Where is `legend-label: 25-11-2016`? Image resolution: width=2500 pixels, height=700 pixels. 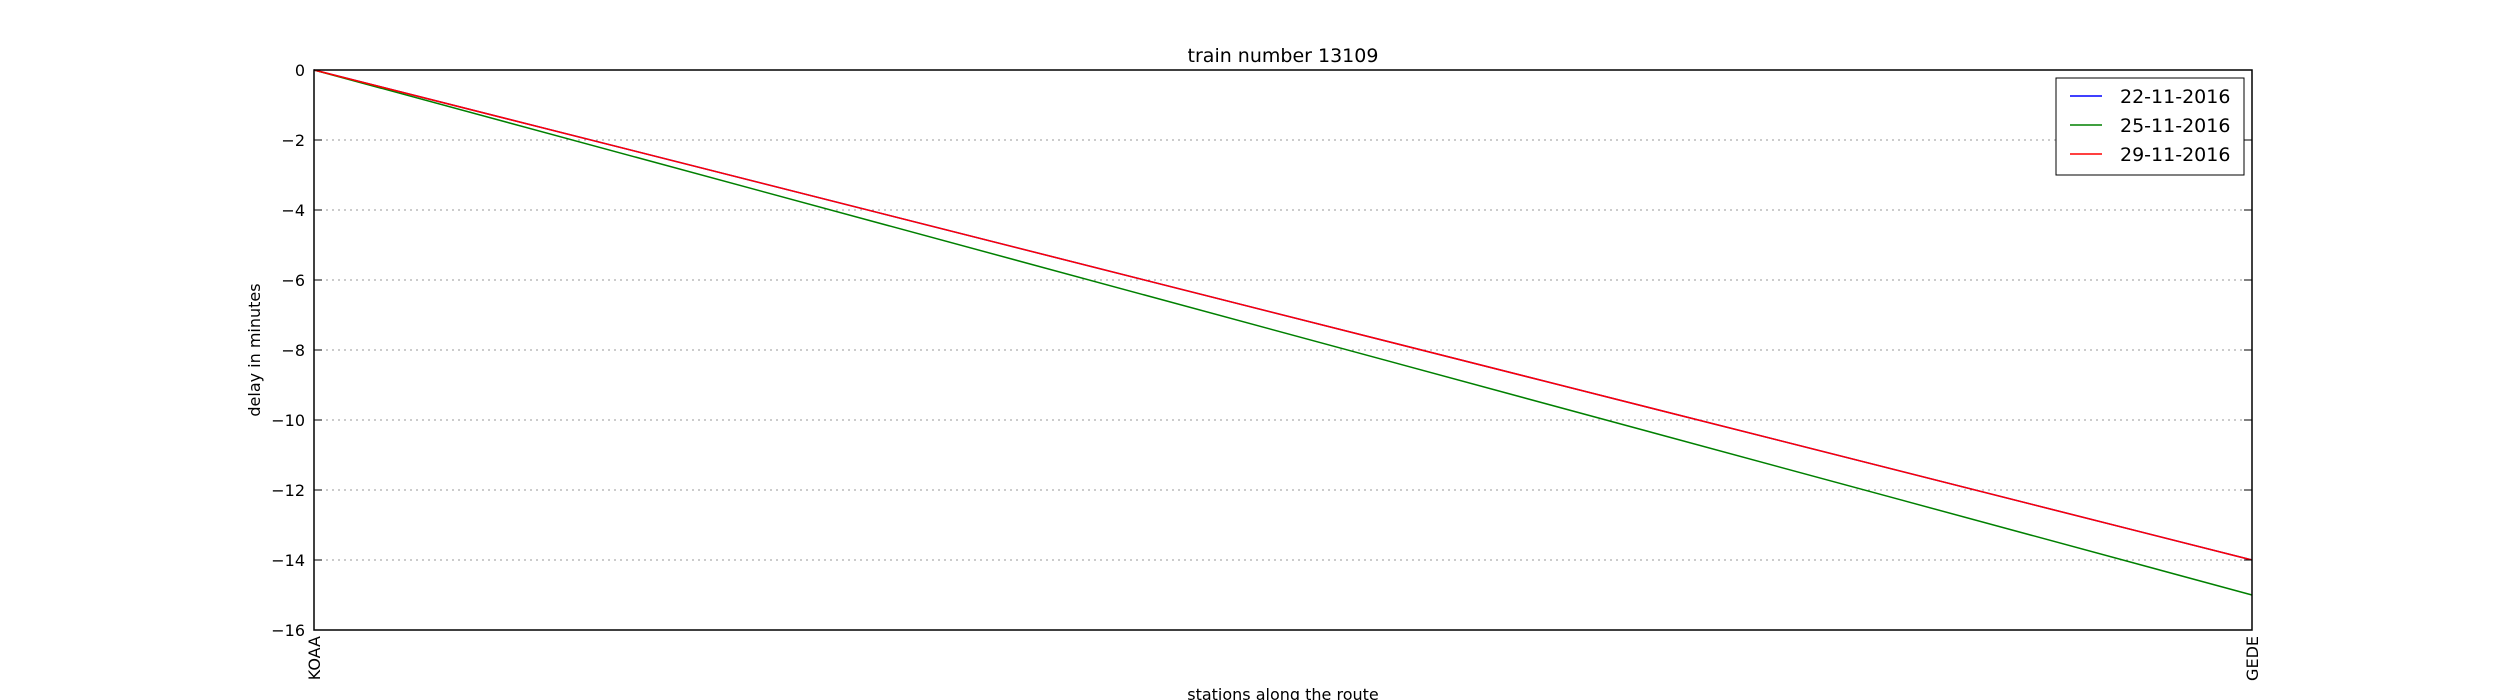 legend-label: 25-11-2016 is located at coordinates (2175, 126).